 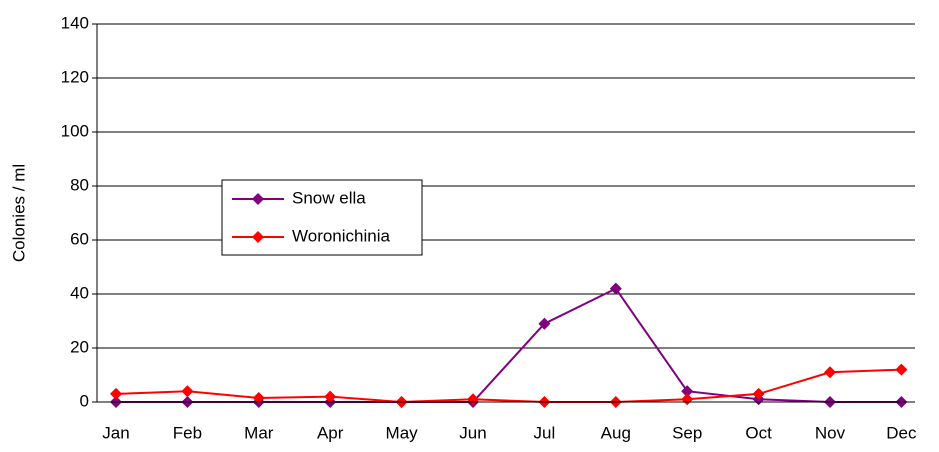 I want to click on x-tick-label: May, so click(x=402, y=432).